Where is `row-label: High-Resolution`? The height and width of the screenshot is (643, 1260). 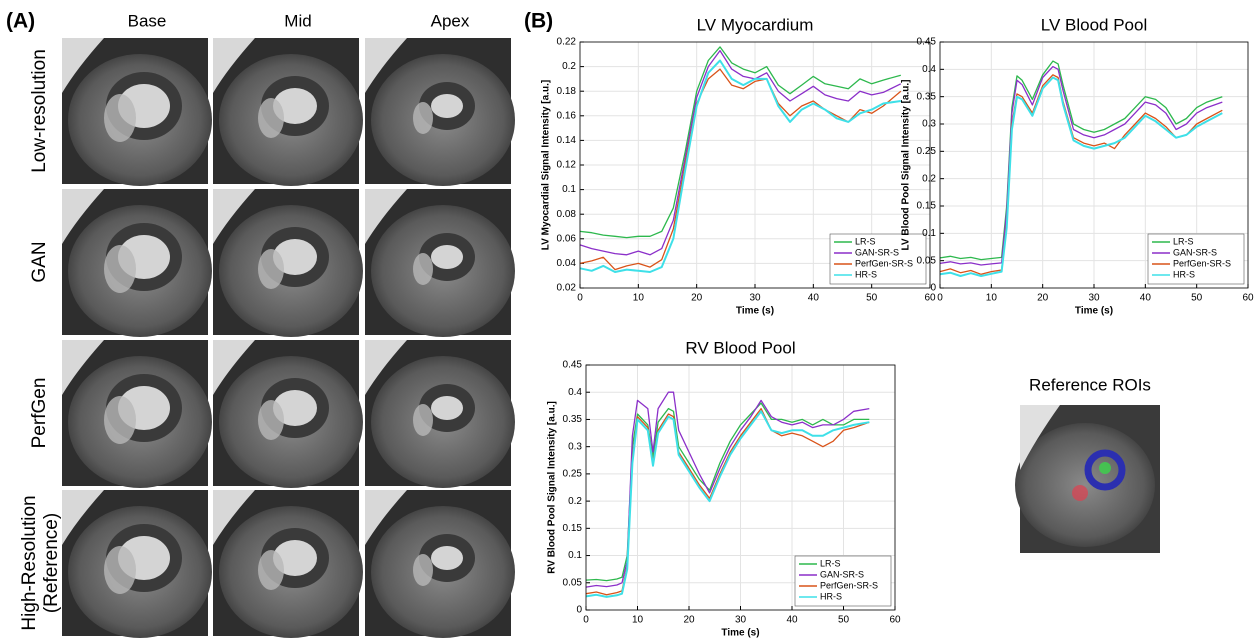 row-label: High-Resolution is located at coordinates (29, 562).